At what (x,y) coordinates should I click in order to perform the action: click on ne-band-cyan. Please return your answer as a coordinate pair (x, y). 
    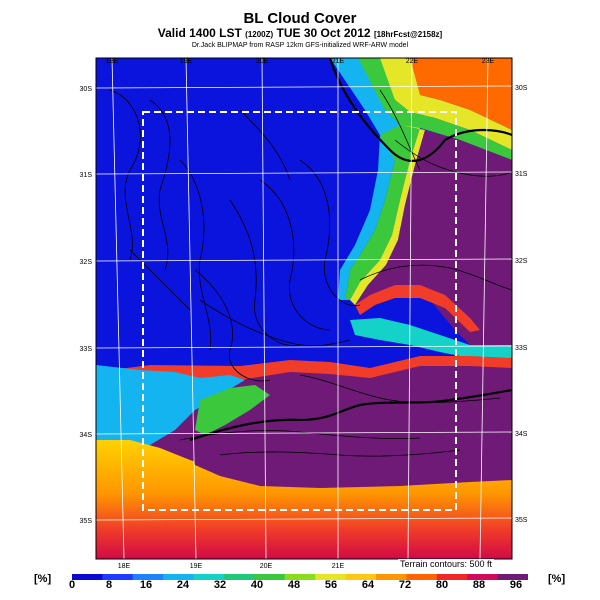
    Looking at the image, I should click on (365, 179).